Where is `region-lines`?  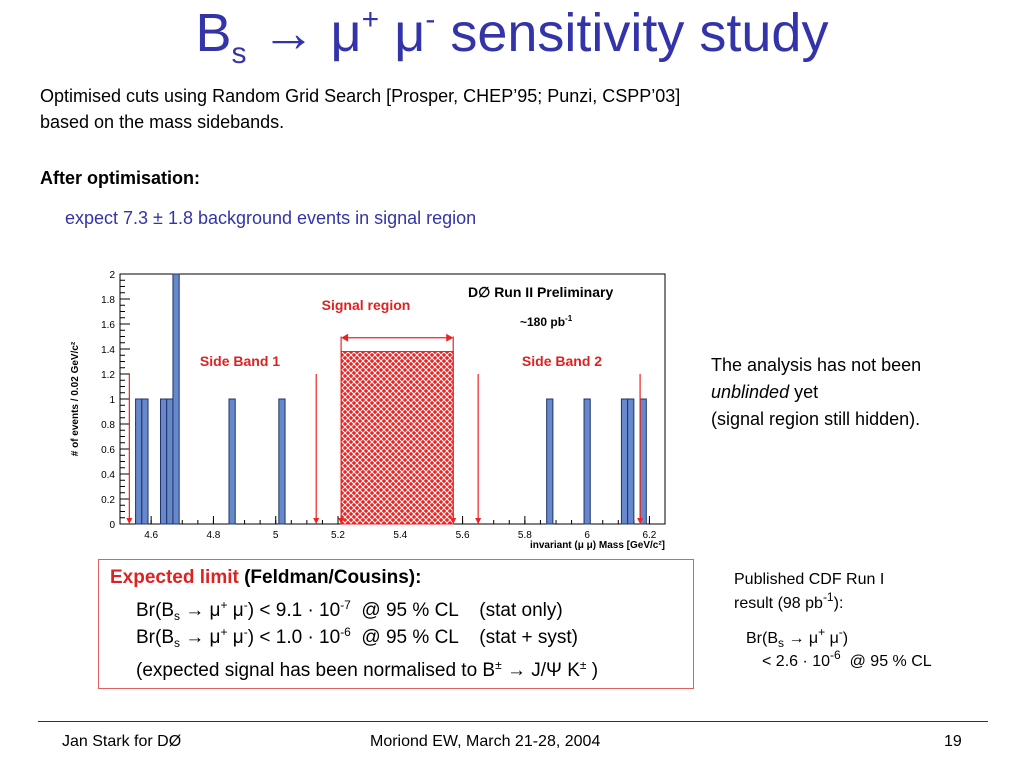 region-lines is located at coordinates (385, 428).